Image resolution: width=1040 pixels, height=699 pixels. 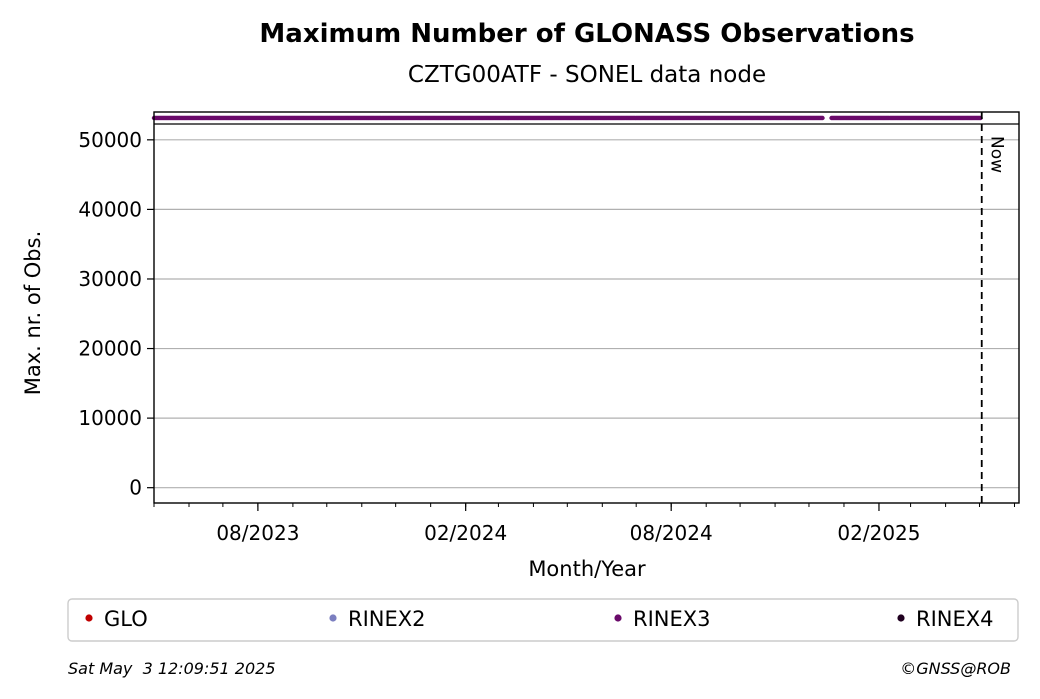 I want to click on legend-marker-glo, so click(x=89, y=618).